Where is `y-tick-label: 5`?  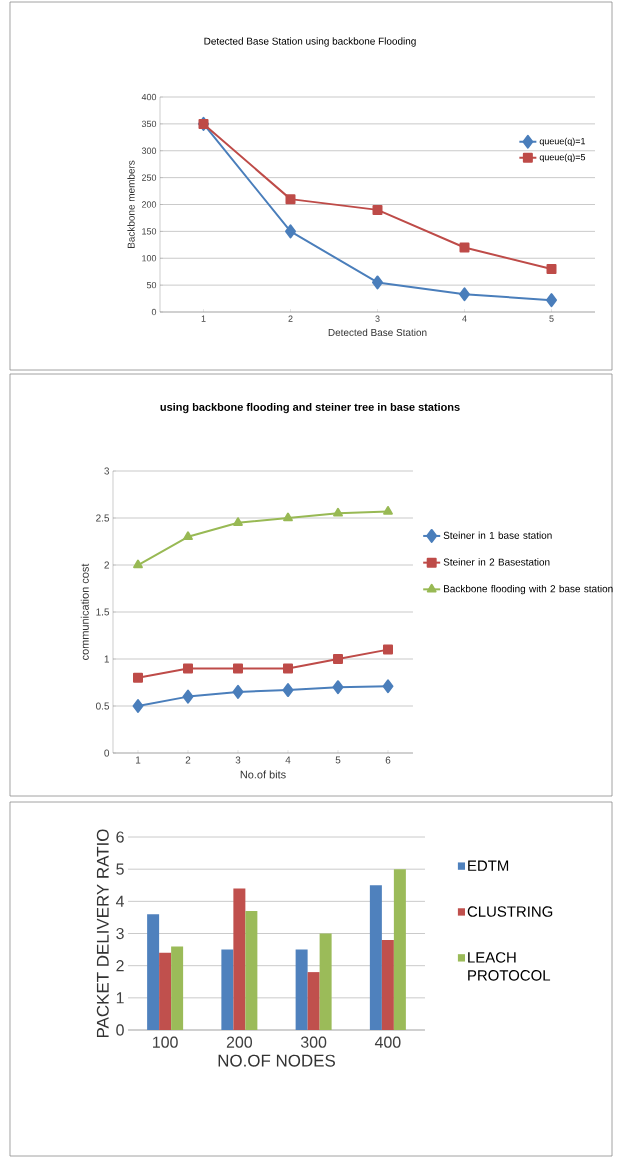
y-tick-label: 5 is located at coordinates (120, 869).